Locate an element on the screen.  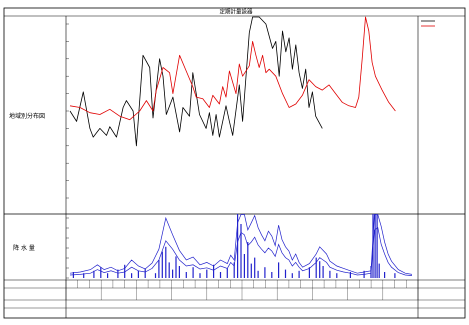
upper-panel-label: 地域別分布図 is located at coordinates (27, 116).